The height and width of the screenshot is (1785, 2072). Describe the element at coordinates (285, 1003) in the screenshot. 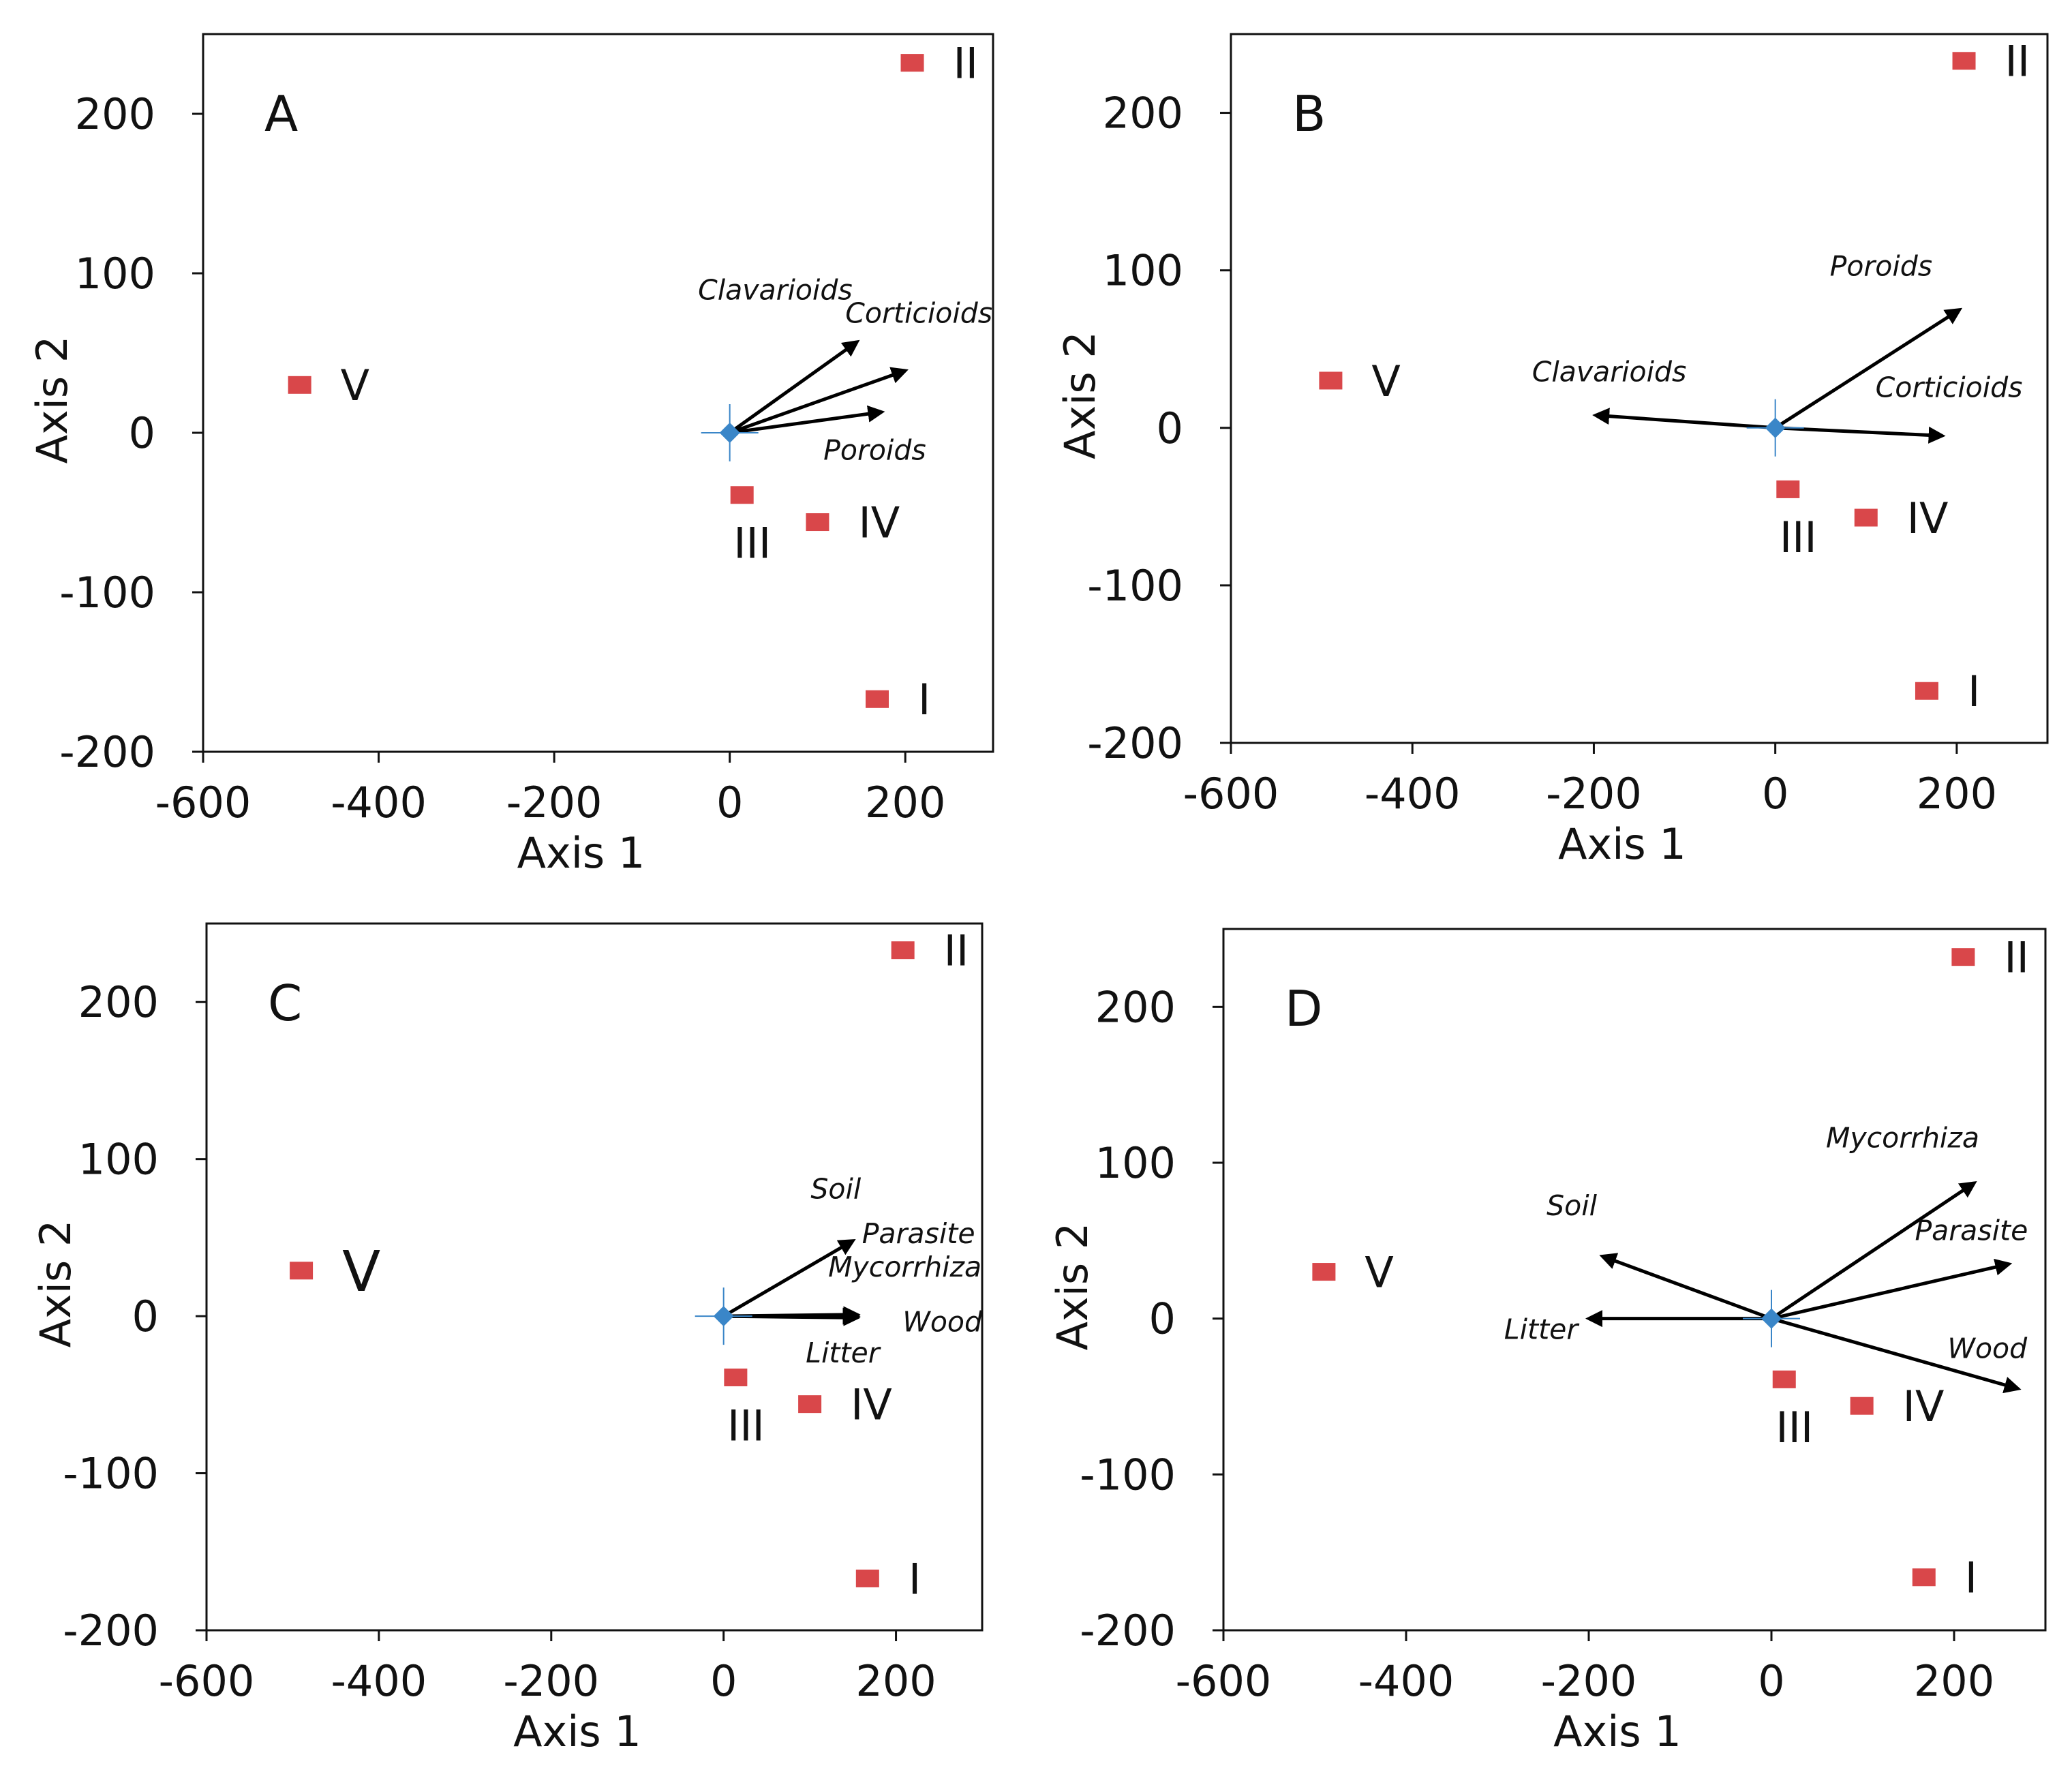

I see `panel-c-letter: C` at that location.